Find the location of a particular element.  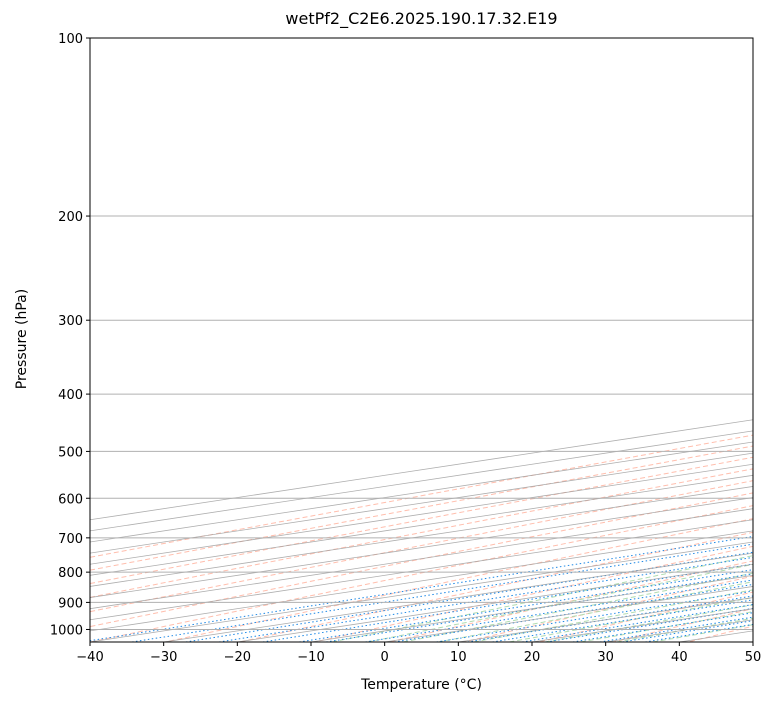

isotherm-line is located at coordinates (764, 340).